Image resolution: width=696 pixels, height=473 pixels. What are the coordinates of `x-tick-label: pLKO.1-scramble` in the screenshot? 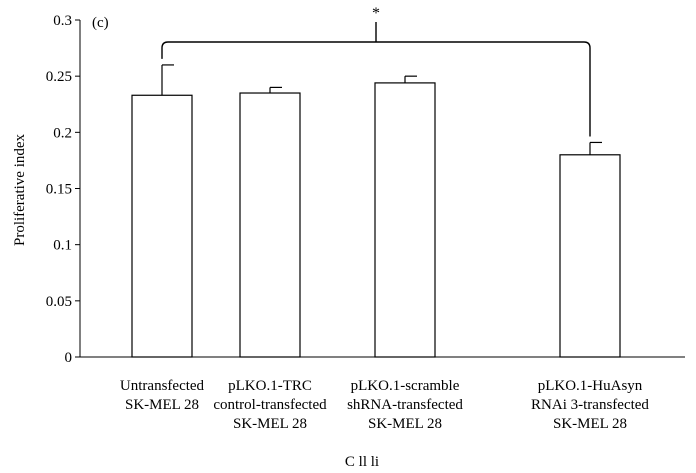 It's located at (405, 386).